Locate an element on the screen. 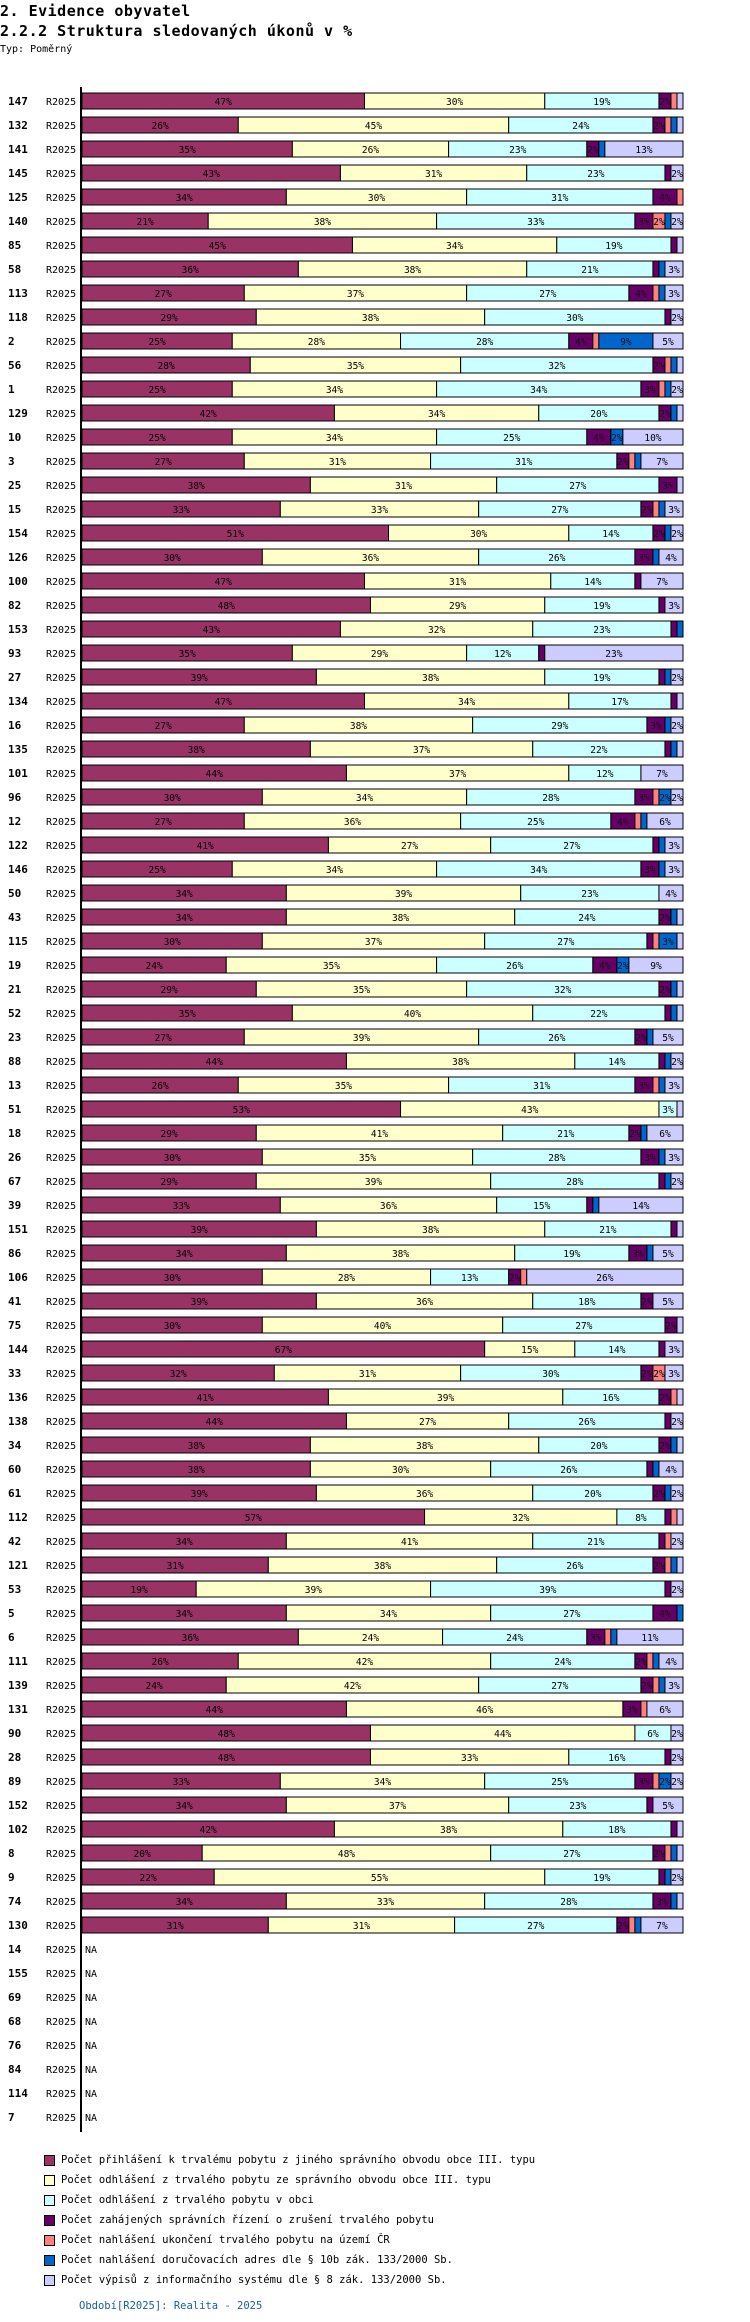 The height and width of the screenshot is (2322, 750). bar-data-label: 23% is located at coordinates (613, 654).